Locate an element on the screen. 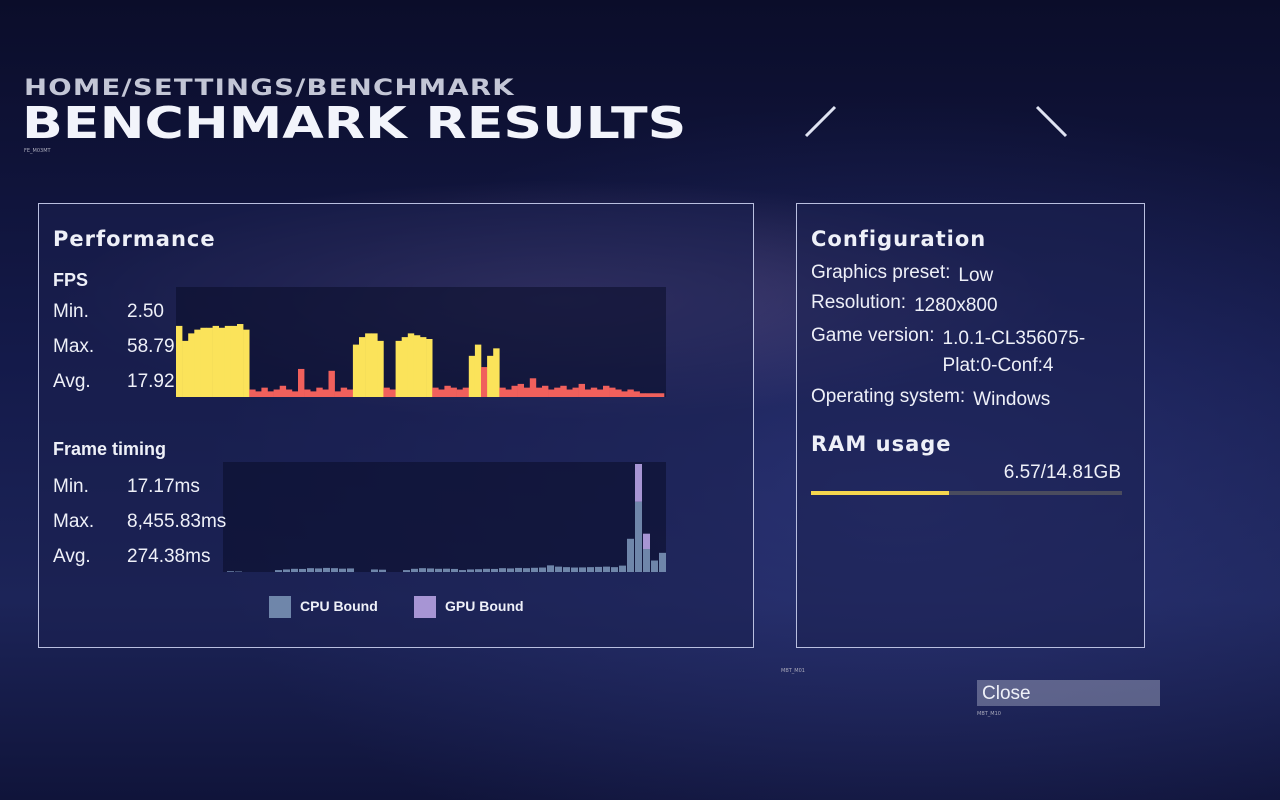  stat-label: Avg. is located at coordinates (72, 381).